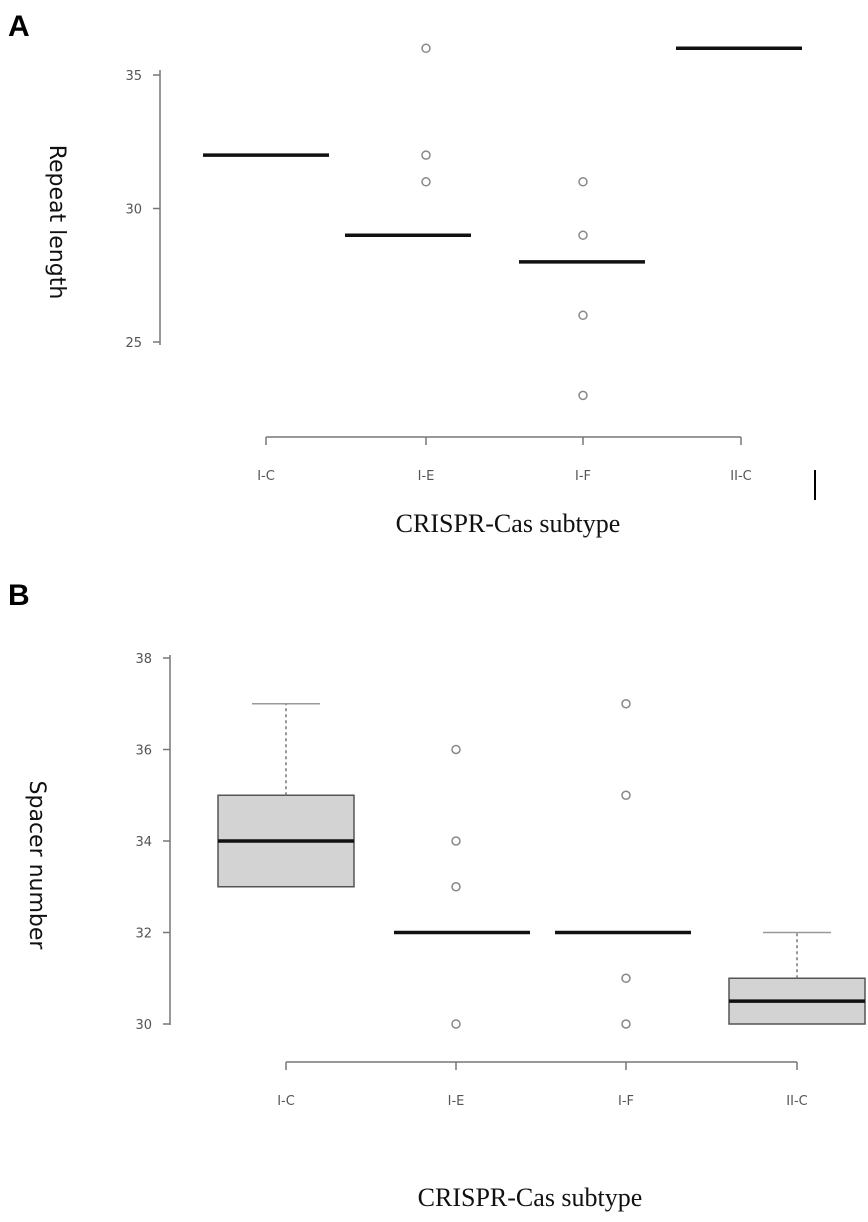 The width and height of the screenshot is (868, 1222). I want to click on panel-a-x-label: CRISPR-Cas subtype, so click(508, 523).